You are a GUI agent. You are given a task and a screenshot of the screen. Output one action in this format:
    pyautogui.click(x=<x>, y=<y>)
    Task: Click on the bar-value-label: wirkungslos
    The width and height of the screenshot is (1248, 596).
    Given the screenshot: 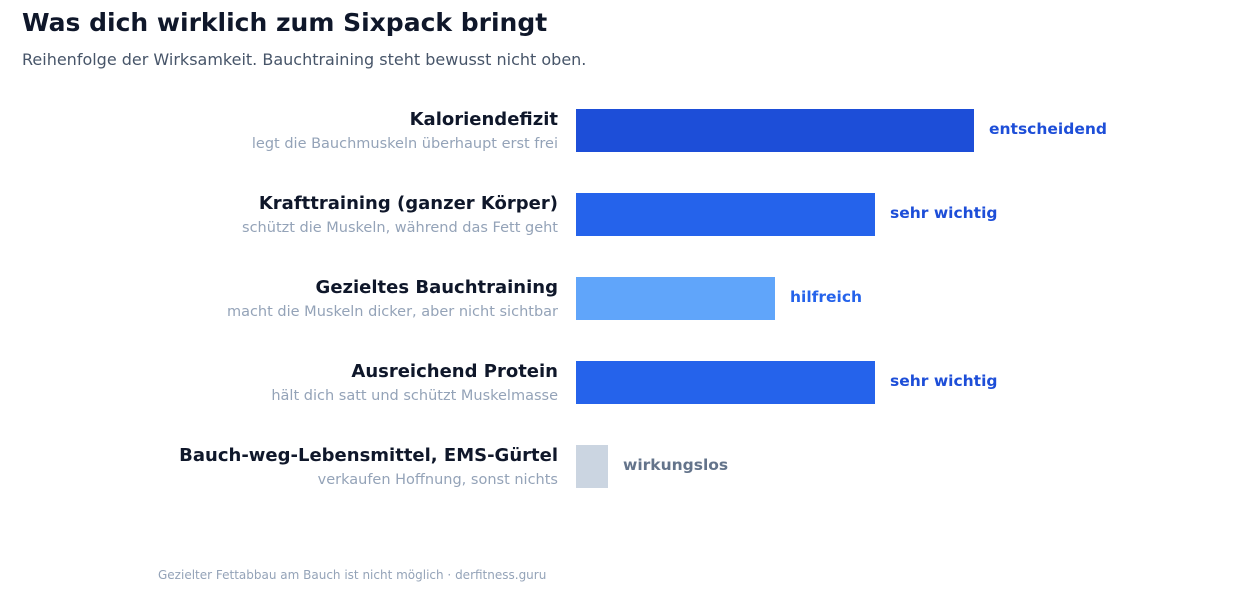 What is the action you would take?
    pyautogui.click(x=675, y=465)
    